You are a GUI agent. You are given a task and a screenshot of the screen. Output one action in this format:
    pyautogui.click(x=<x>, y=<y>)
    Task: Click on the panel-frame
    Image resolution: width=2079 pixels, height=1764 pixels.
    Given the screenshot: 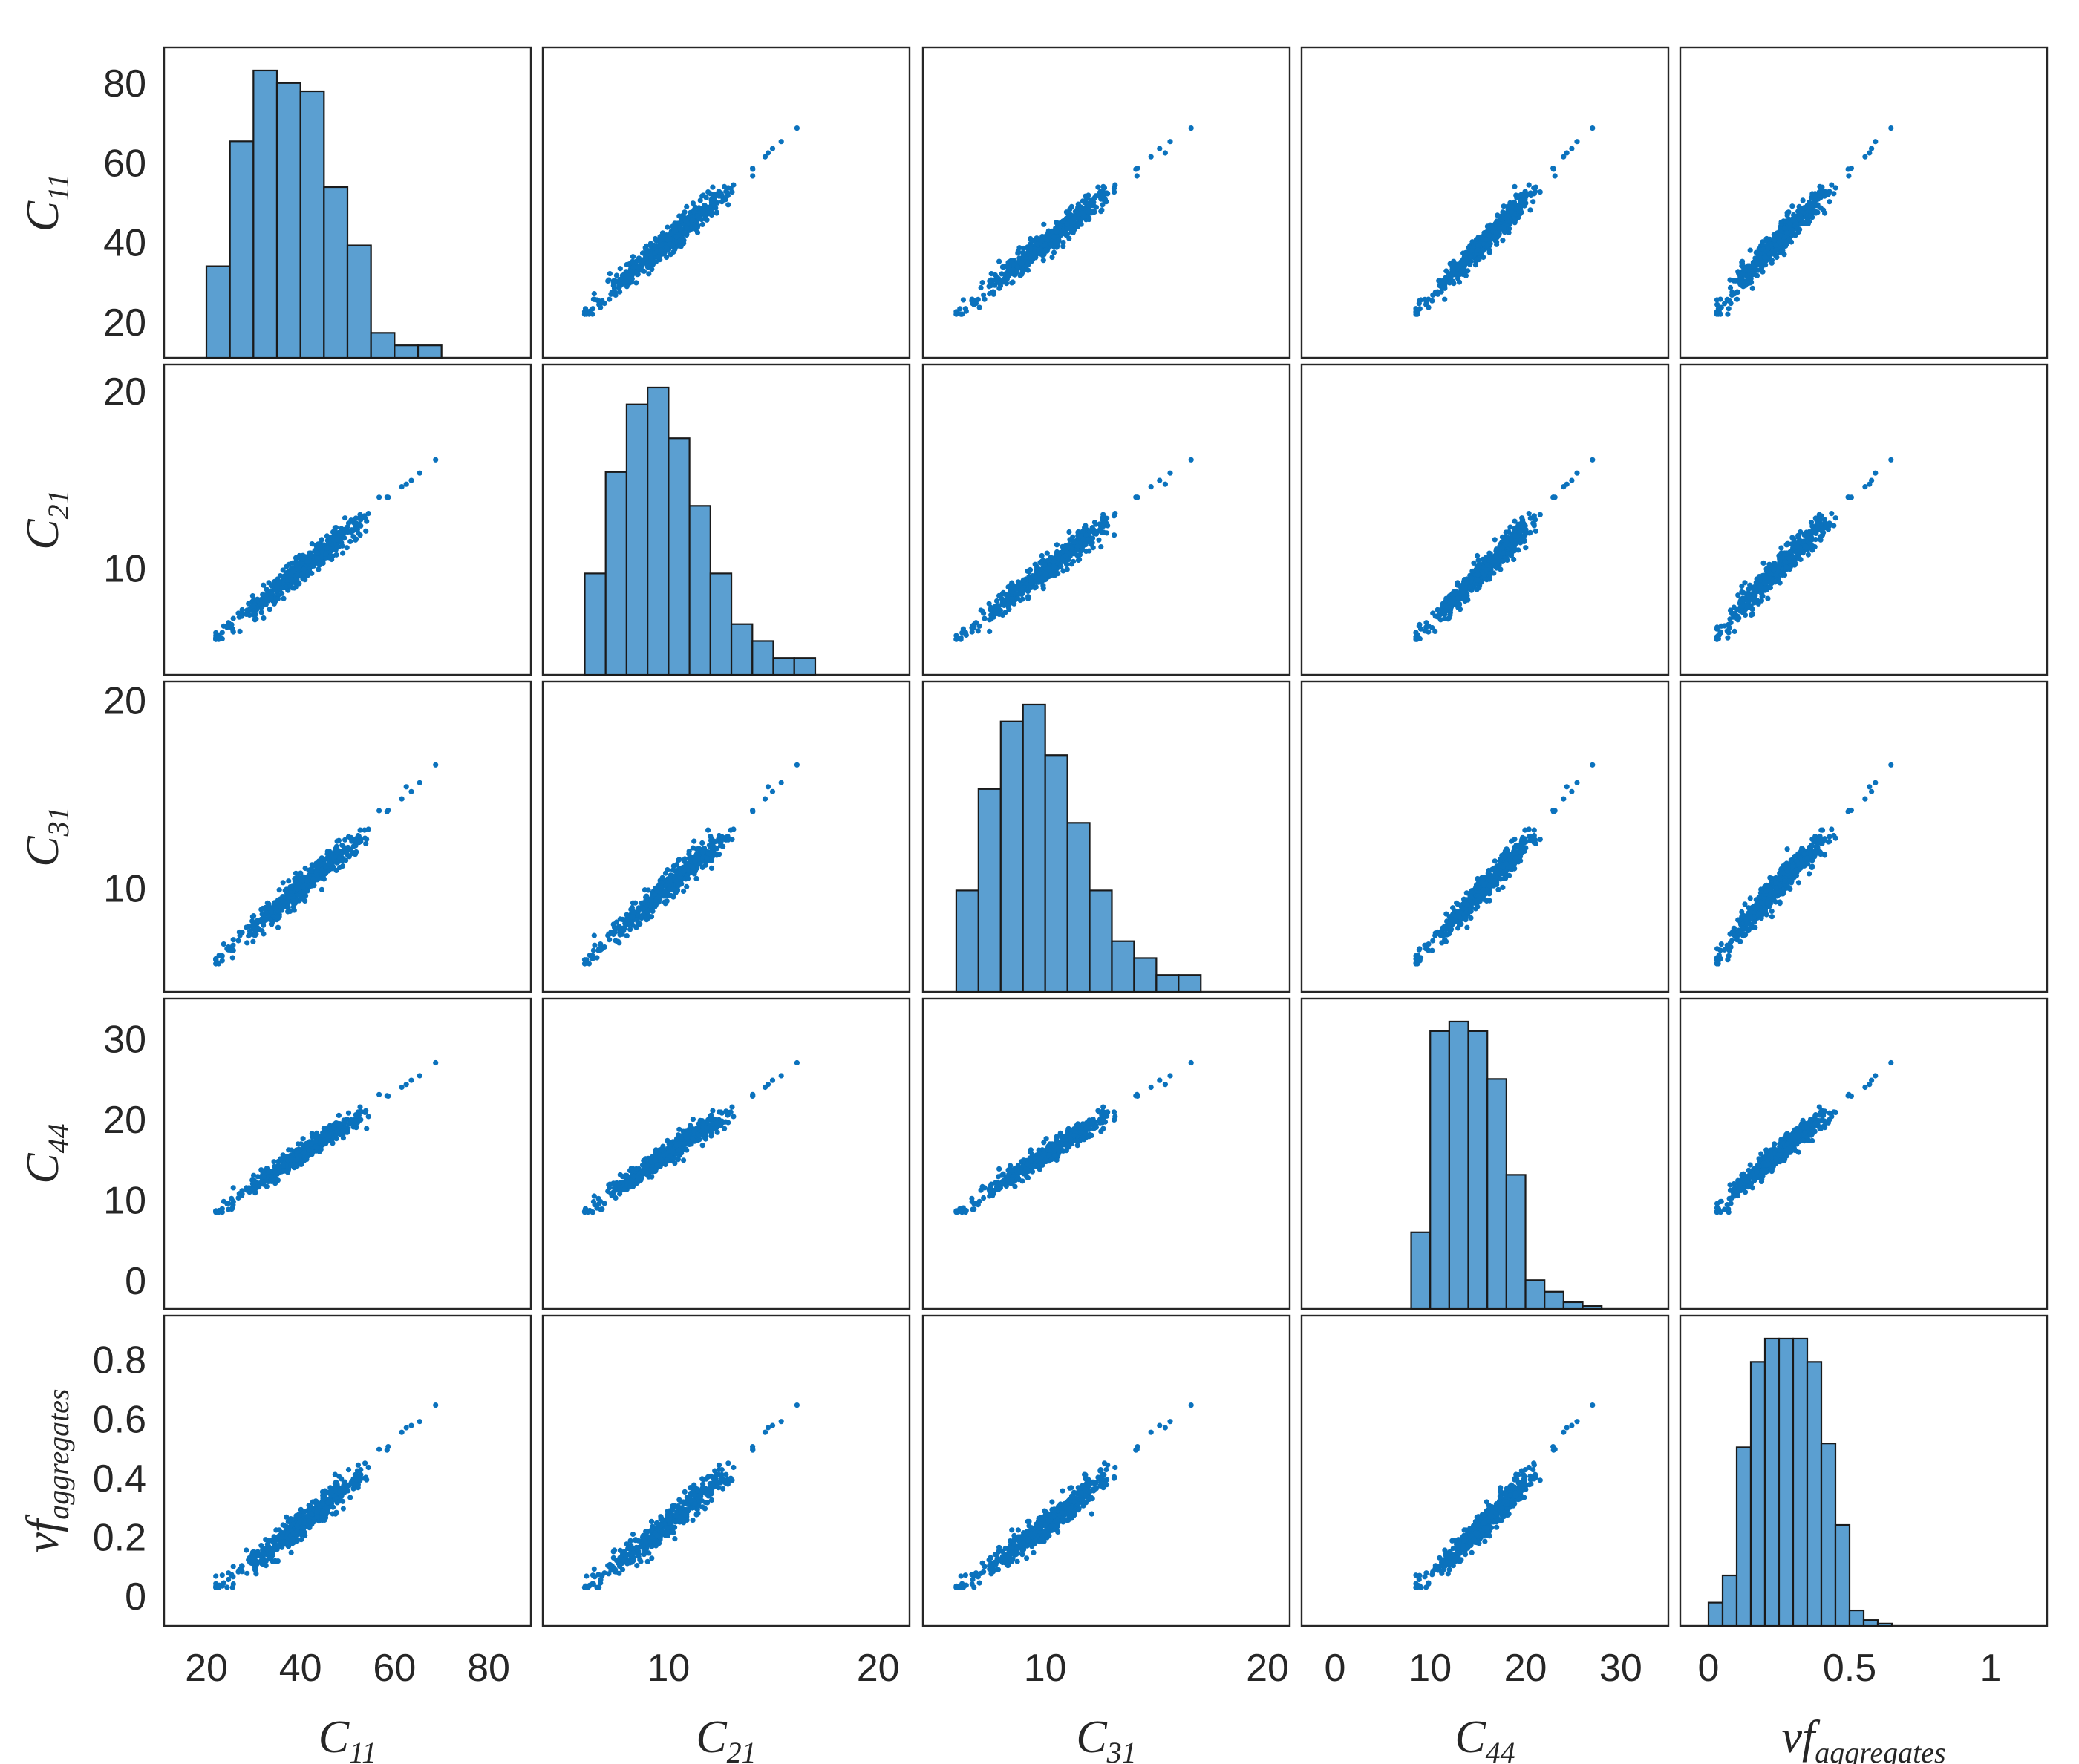 What is the action you would take?
    pyautogui.click(x=1485, y=519)
    